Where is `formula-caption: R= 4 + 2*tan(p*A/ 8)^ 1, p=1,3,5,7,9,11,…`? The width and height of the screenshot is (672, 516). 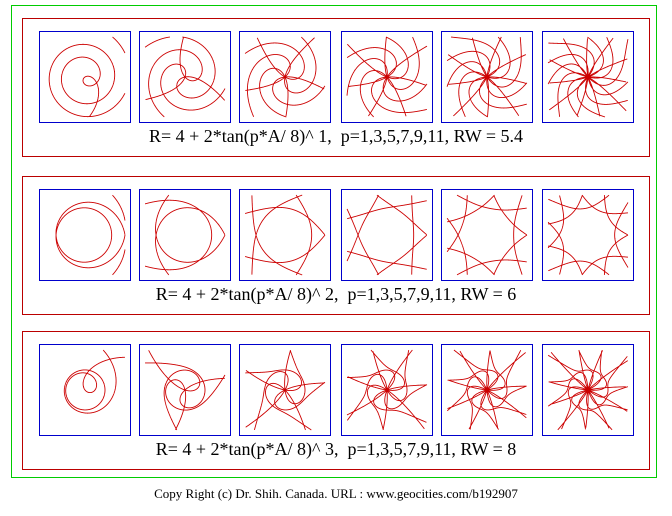 formula-caption: R= 4 + 2*tan(p*A/ 8)^ 1, p=1,3,5,7,9,11,… is located at coordinates (336, 136).